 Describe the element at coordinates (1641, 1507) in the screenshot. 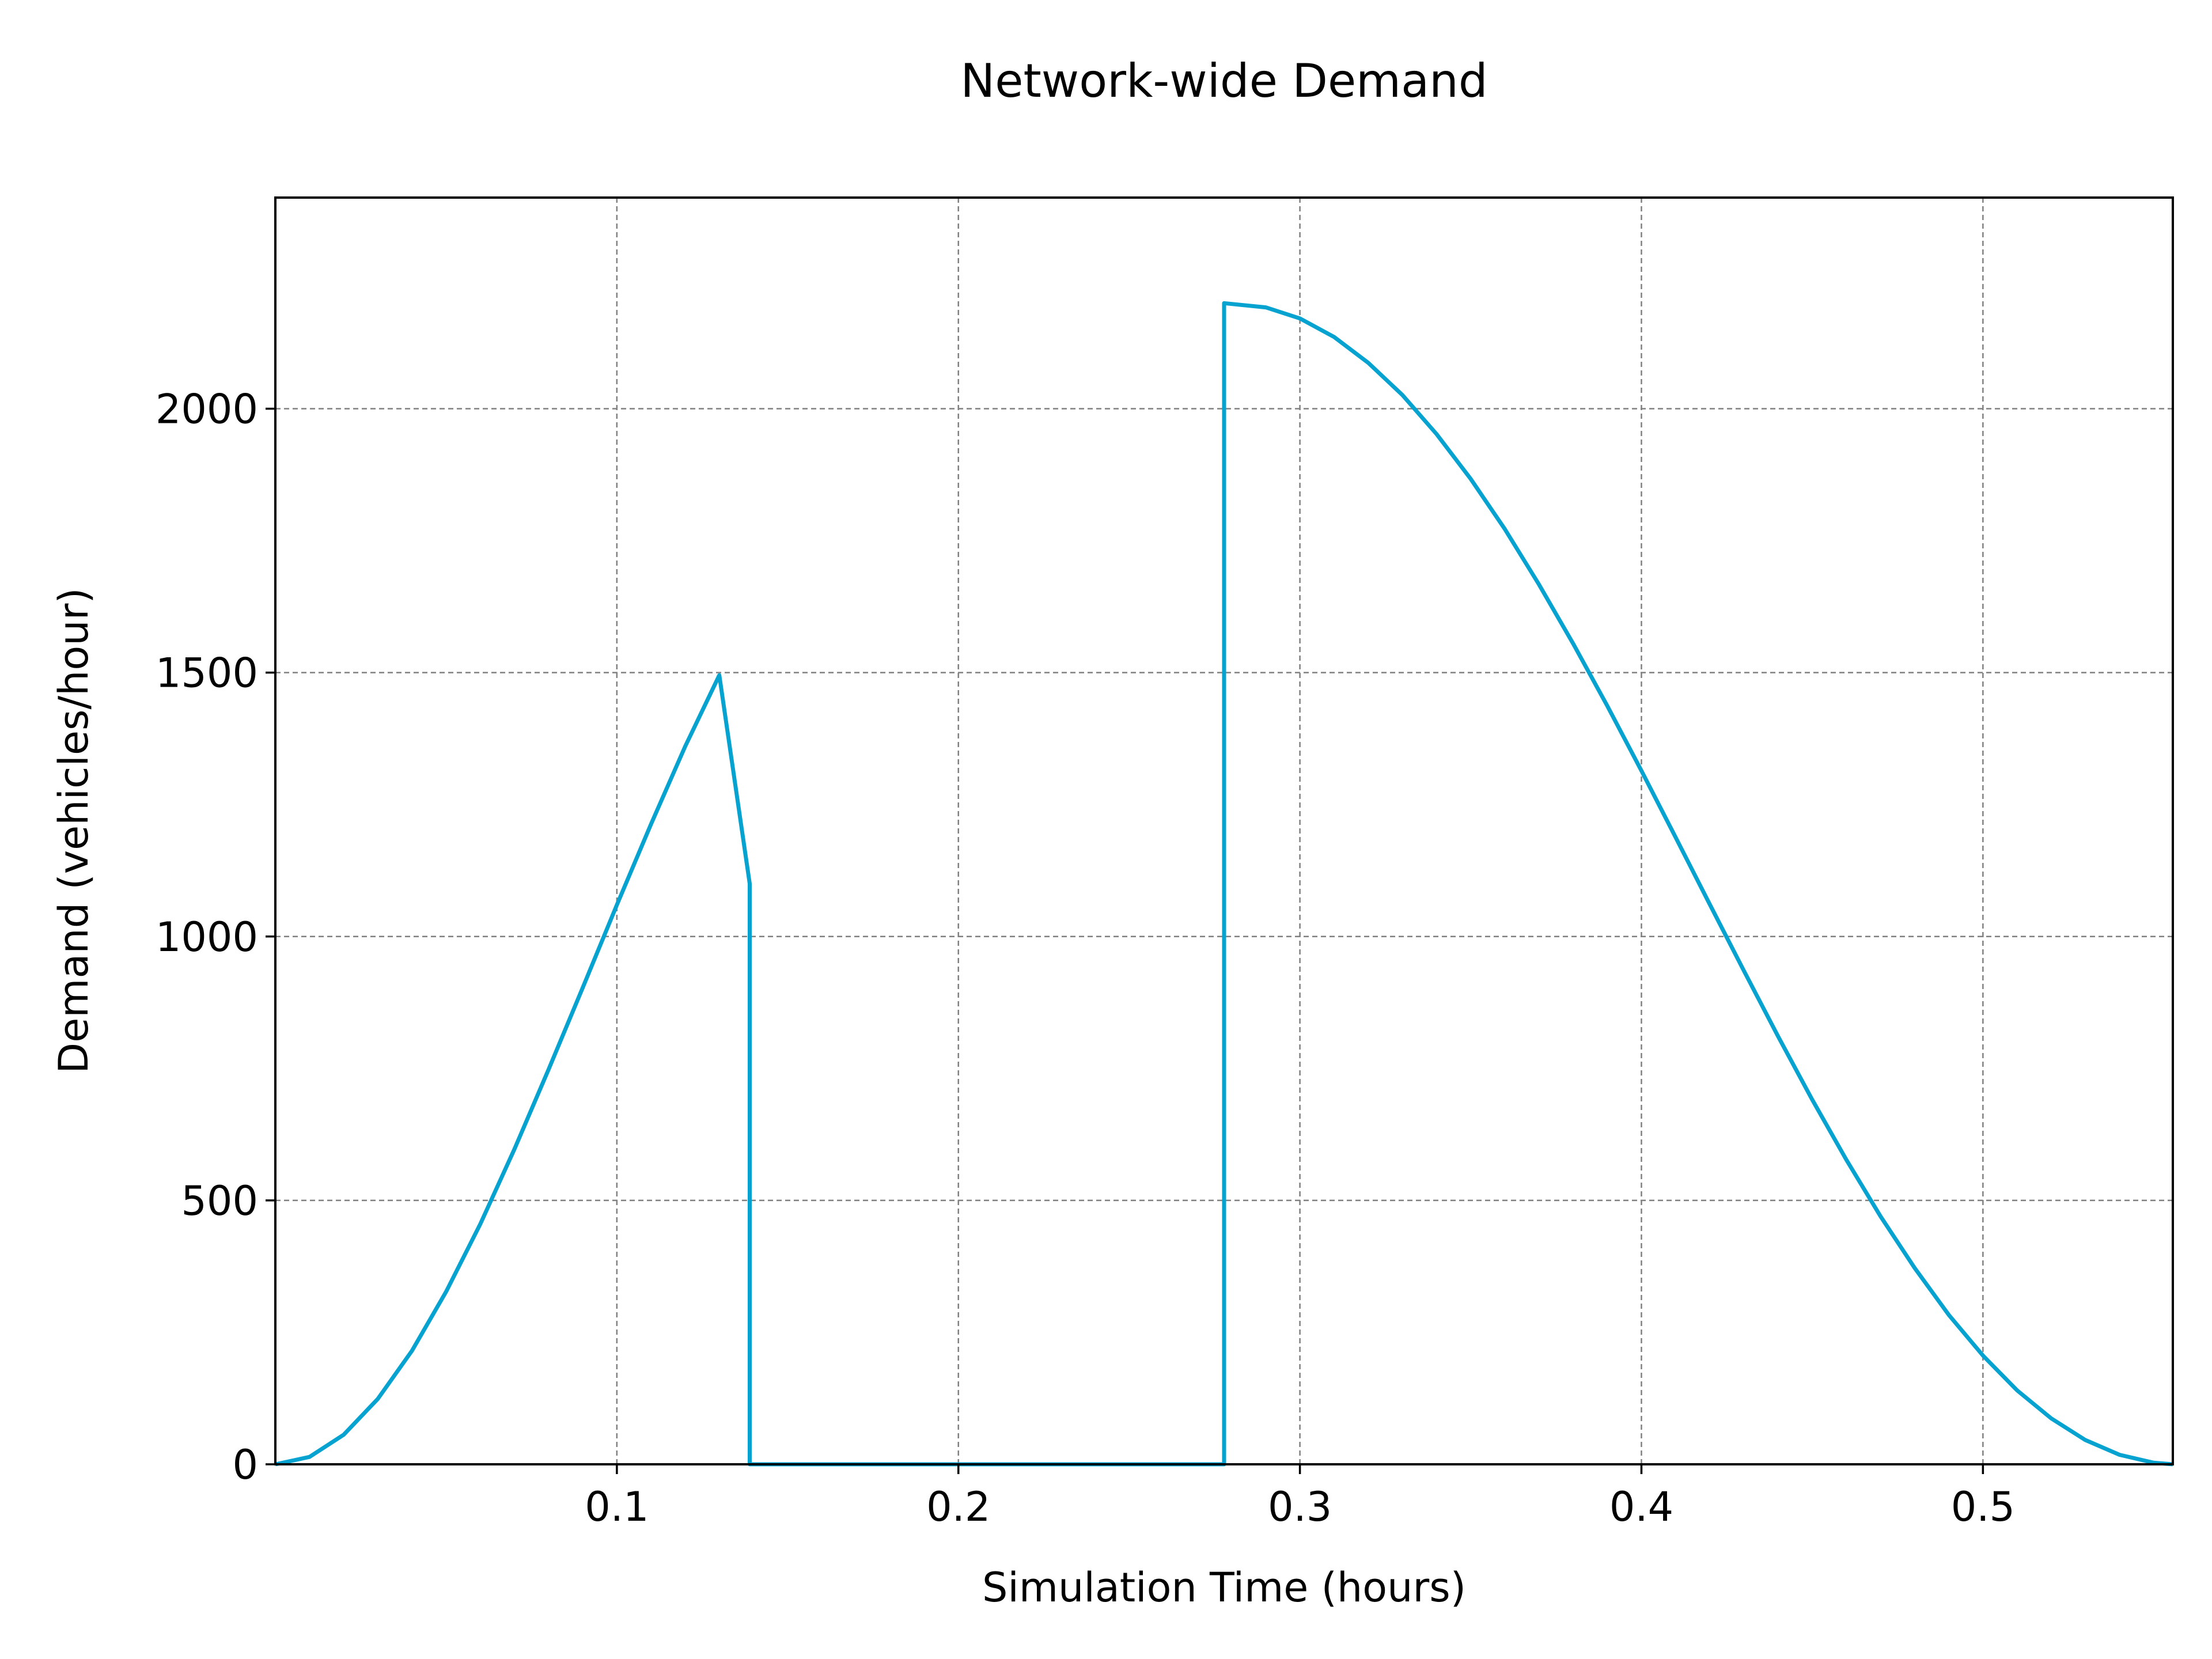

I see `x-tick-label: 0.4` at that location.